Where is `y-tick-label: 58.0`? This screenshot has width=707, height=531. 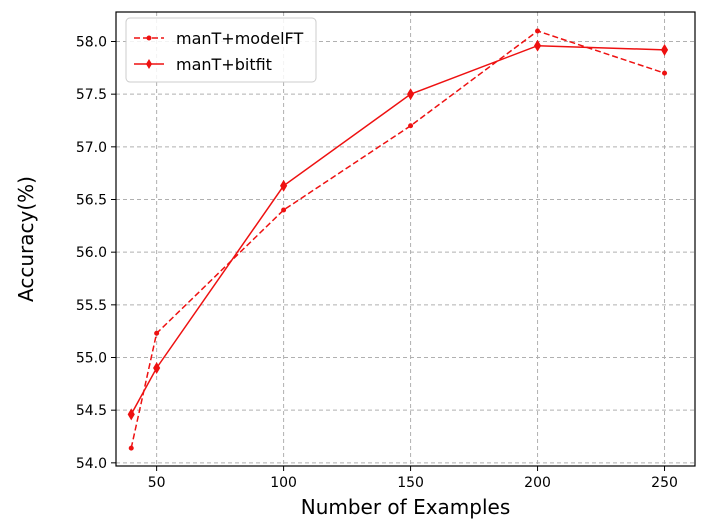 y-tick-label: 58.0 is located at coordinates (91, 42).